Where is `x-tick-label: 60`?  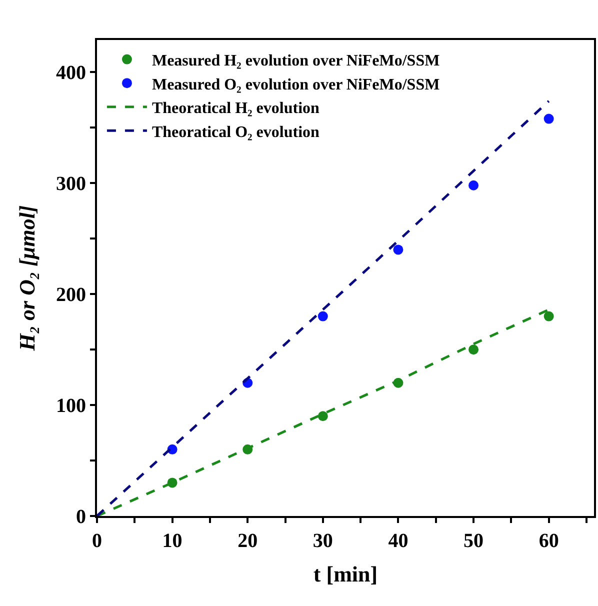 x-tick-label: 60 is located at coordinates (548, 541).